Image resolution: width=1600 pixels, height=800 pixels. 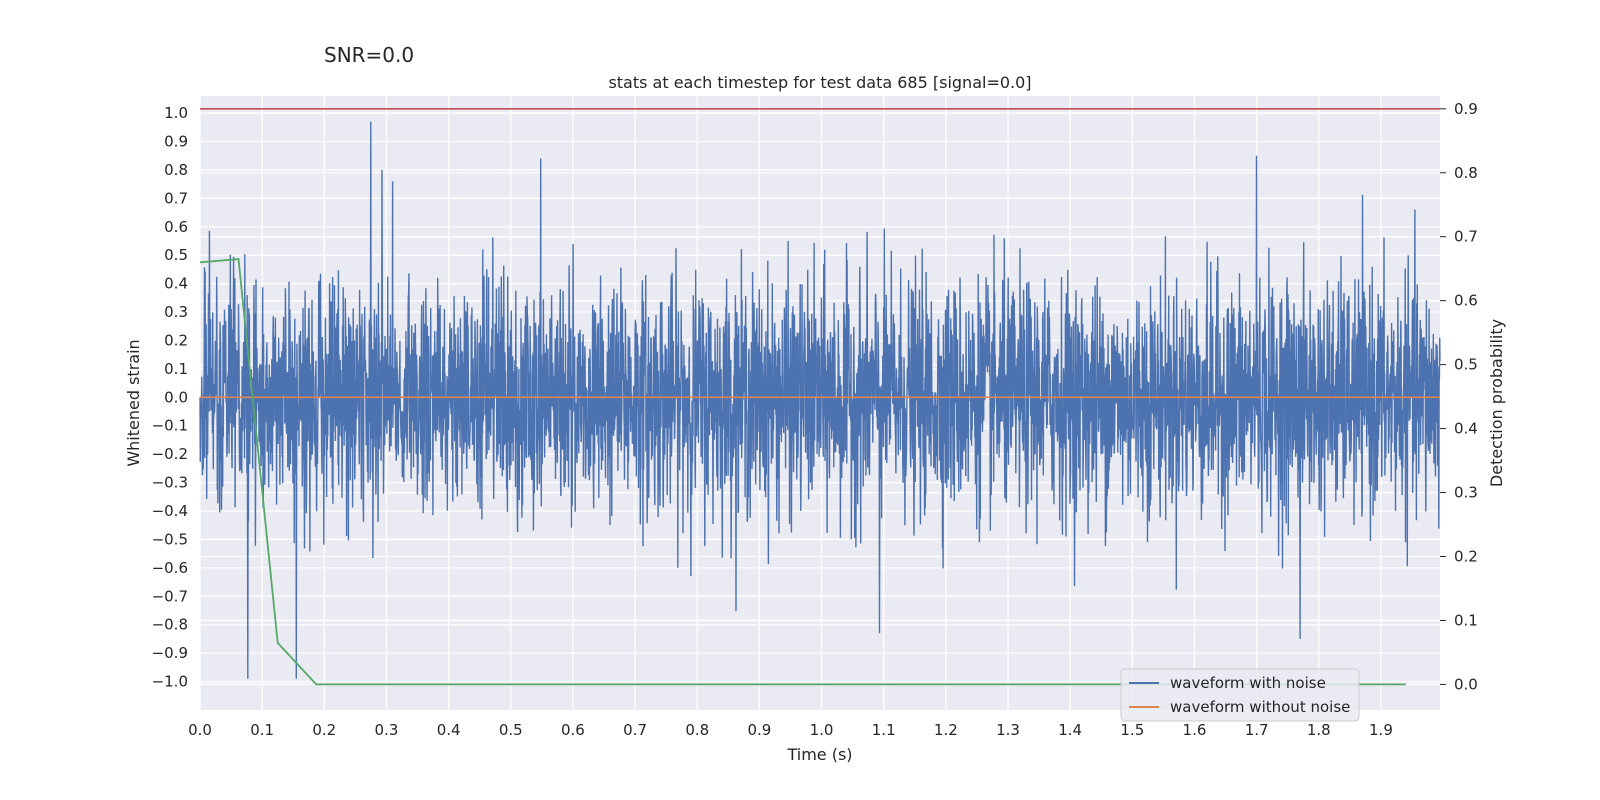 What do you see at coordinates (1466, 493) in the screenshot?
I see `y-right-tick-label: 0.3` at bounding box center [1466, 493].